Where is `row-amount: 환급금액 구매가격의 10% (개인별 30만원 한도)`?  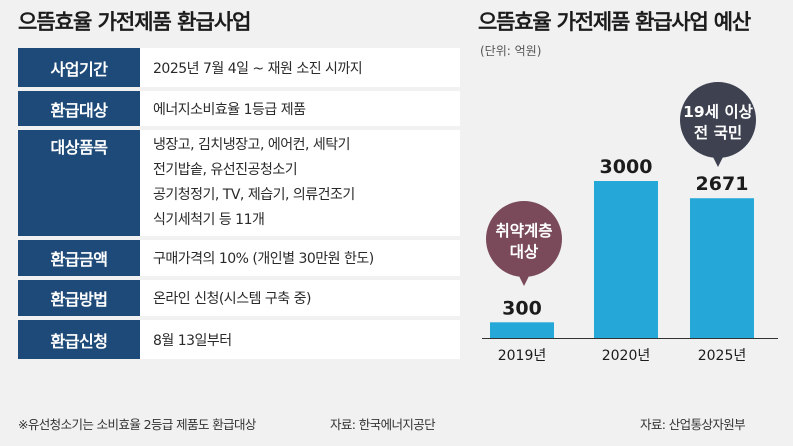 row-amount: 환급금액 구매가격의 10% (개인별 30만원 한도) is located at coordinates (239, 258).